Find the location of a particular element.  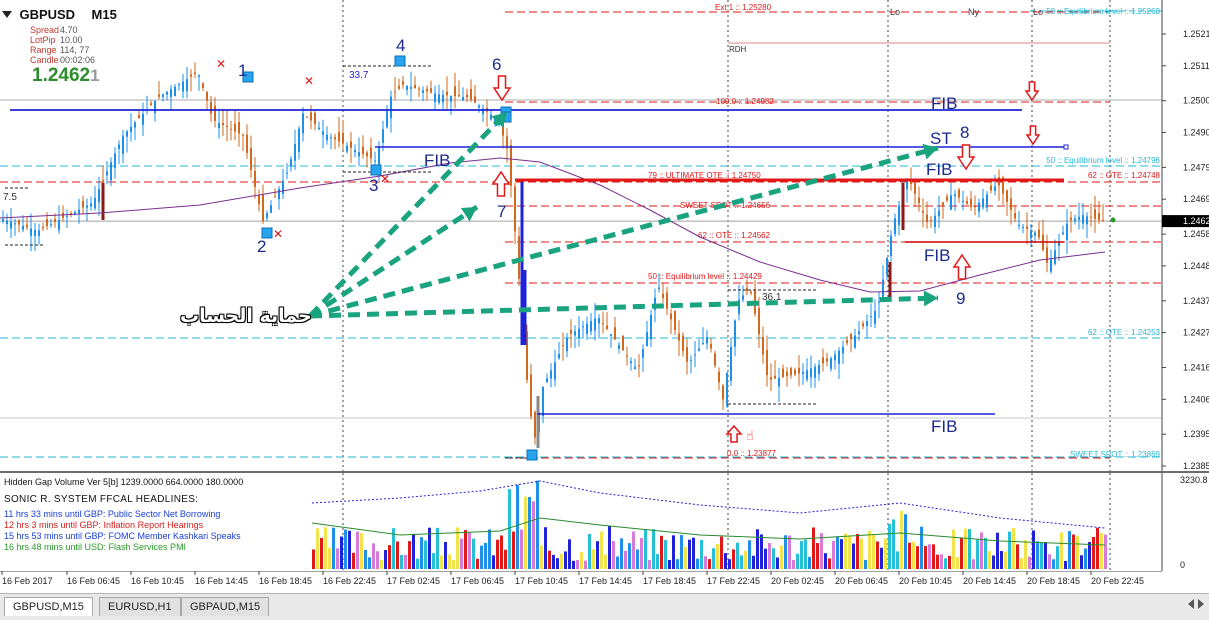

arrow-down-icon is located at coordinates (966, 157).